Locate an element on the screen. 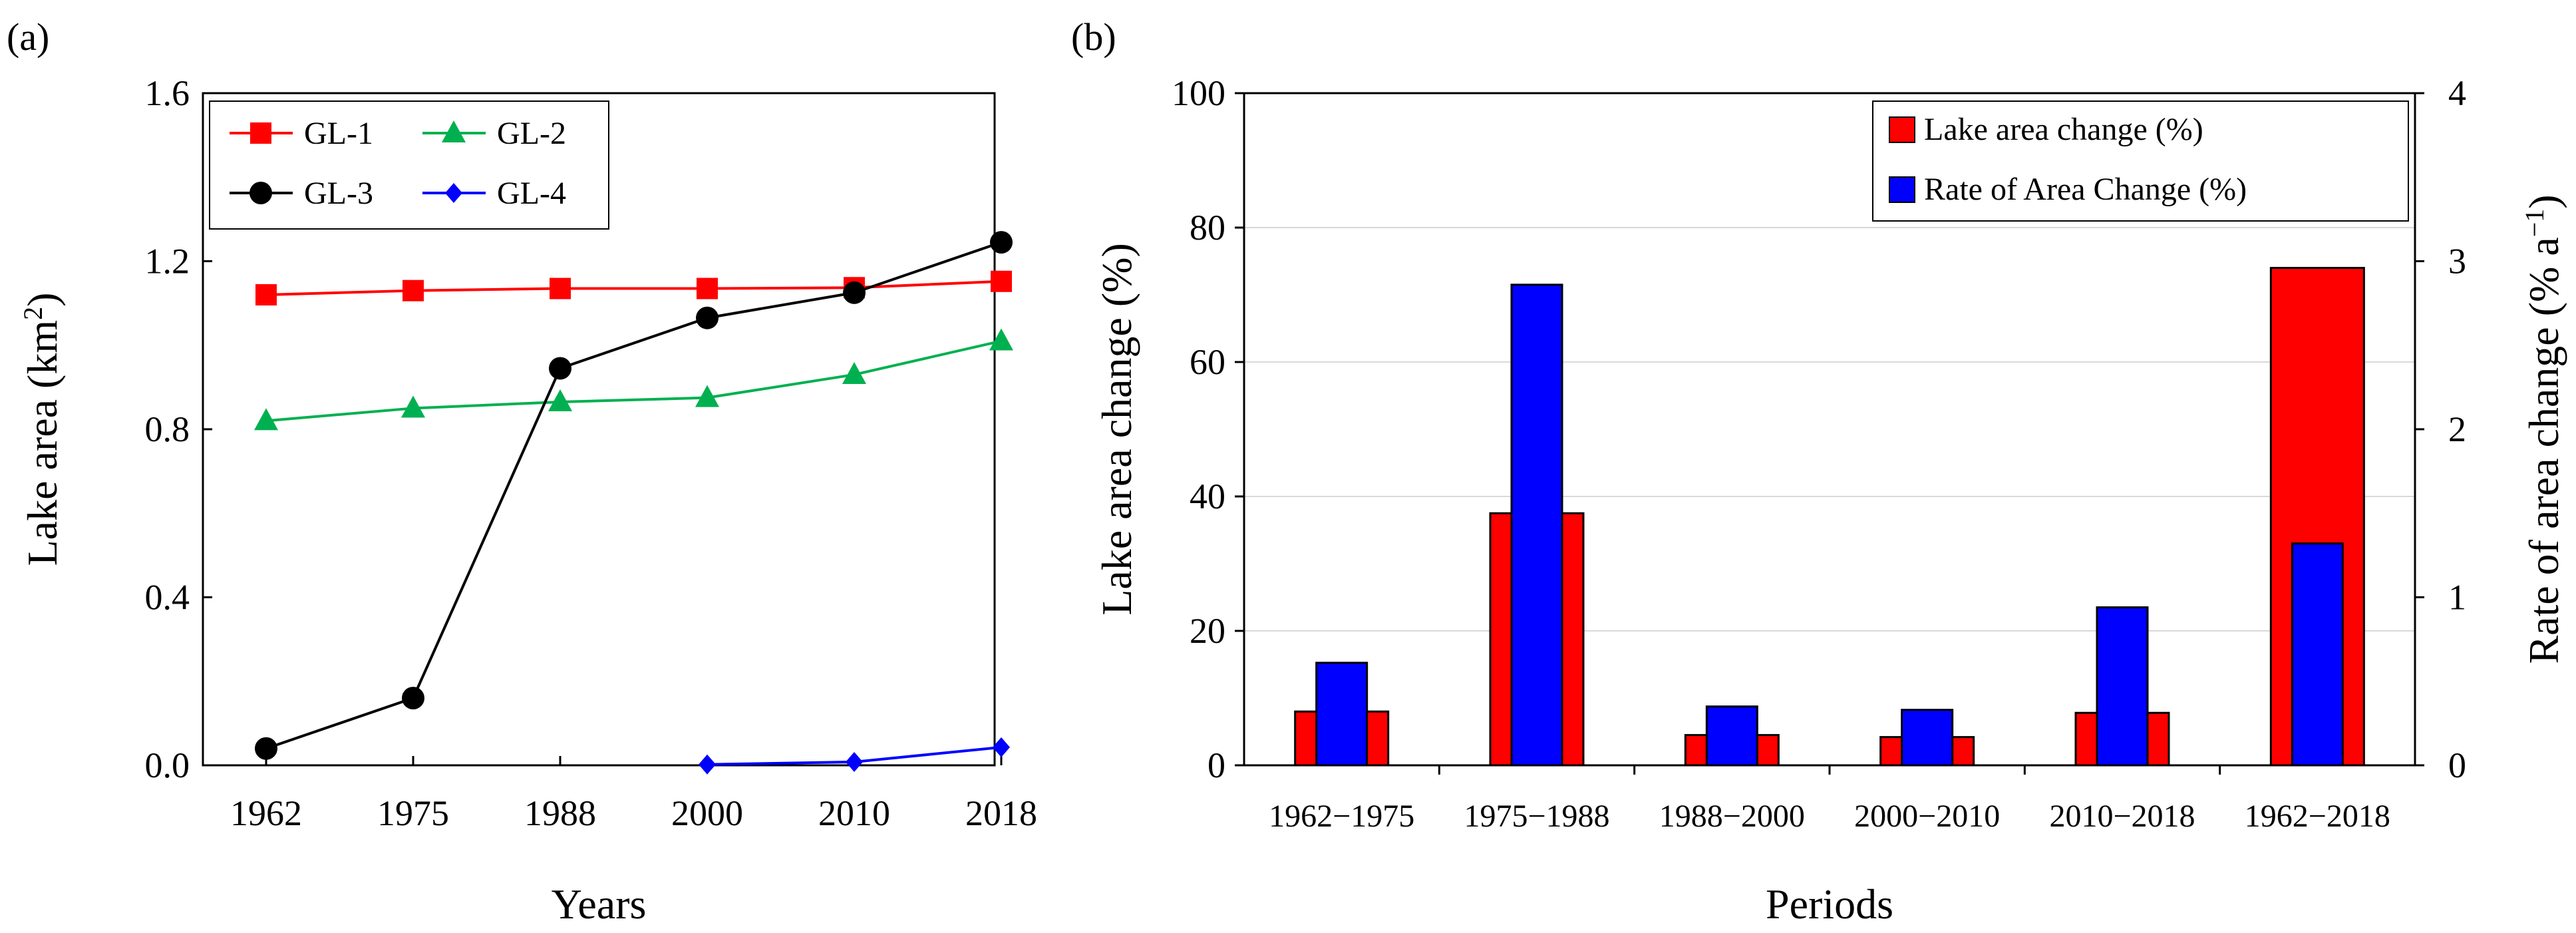 The image size is (2576, 933). panel-a-legend: GL-1 GL-2 GL-3 GL-4 is located at coordinates (409, 165).